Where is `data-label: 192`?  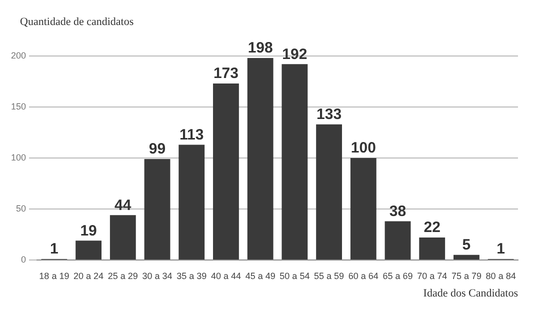 data-label: 192 is located at coordinates (295, 54).